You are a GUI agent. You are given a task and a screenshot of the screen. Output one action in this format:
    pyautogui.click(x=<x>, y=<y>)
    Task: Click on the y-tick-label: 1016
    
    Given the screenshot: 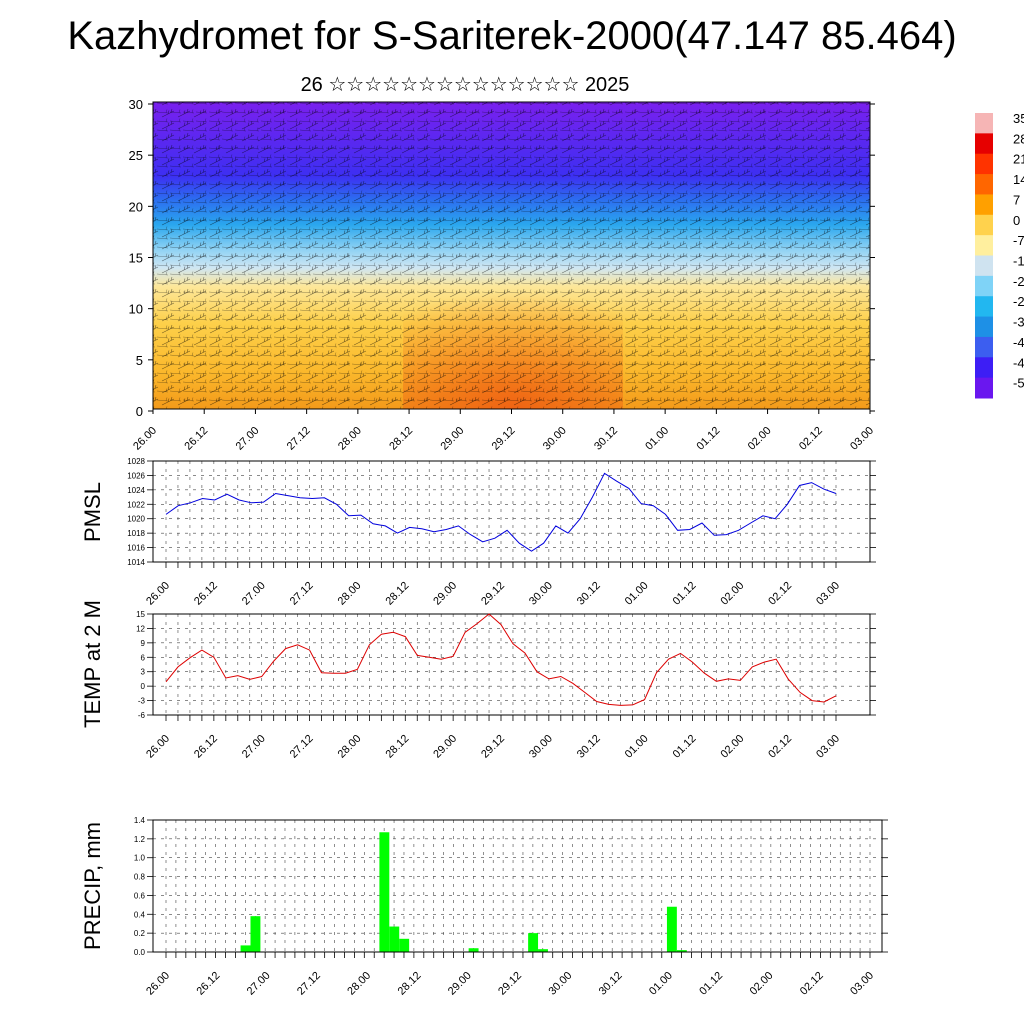 What is the action you would take?
    pyautogui.click(x=136, y=548)
    